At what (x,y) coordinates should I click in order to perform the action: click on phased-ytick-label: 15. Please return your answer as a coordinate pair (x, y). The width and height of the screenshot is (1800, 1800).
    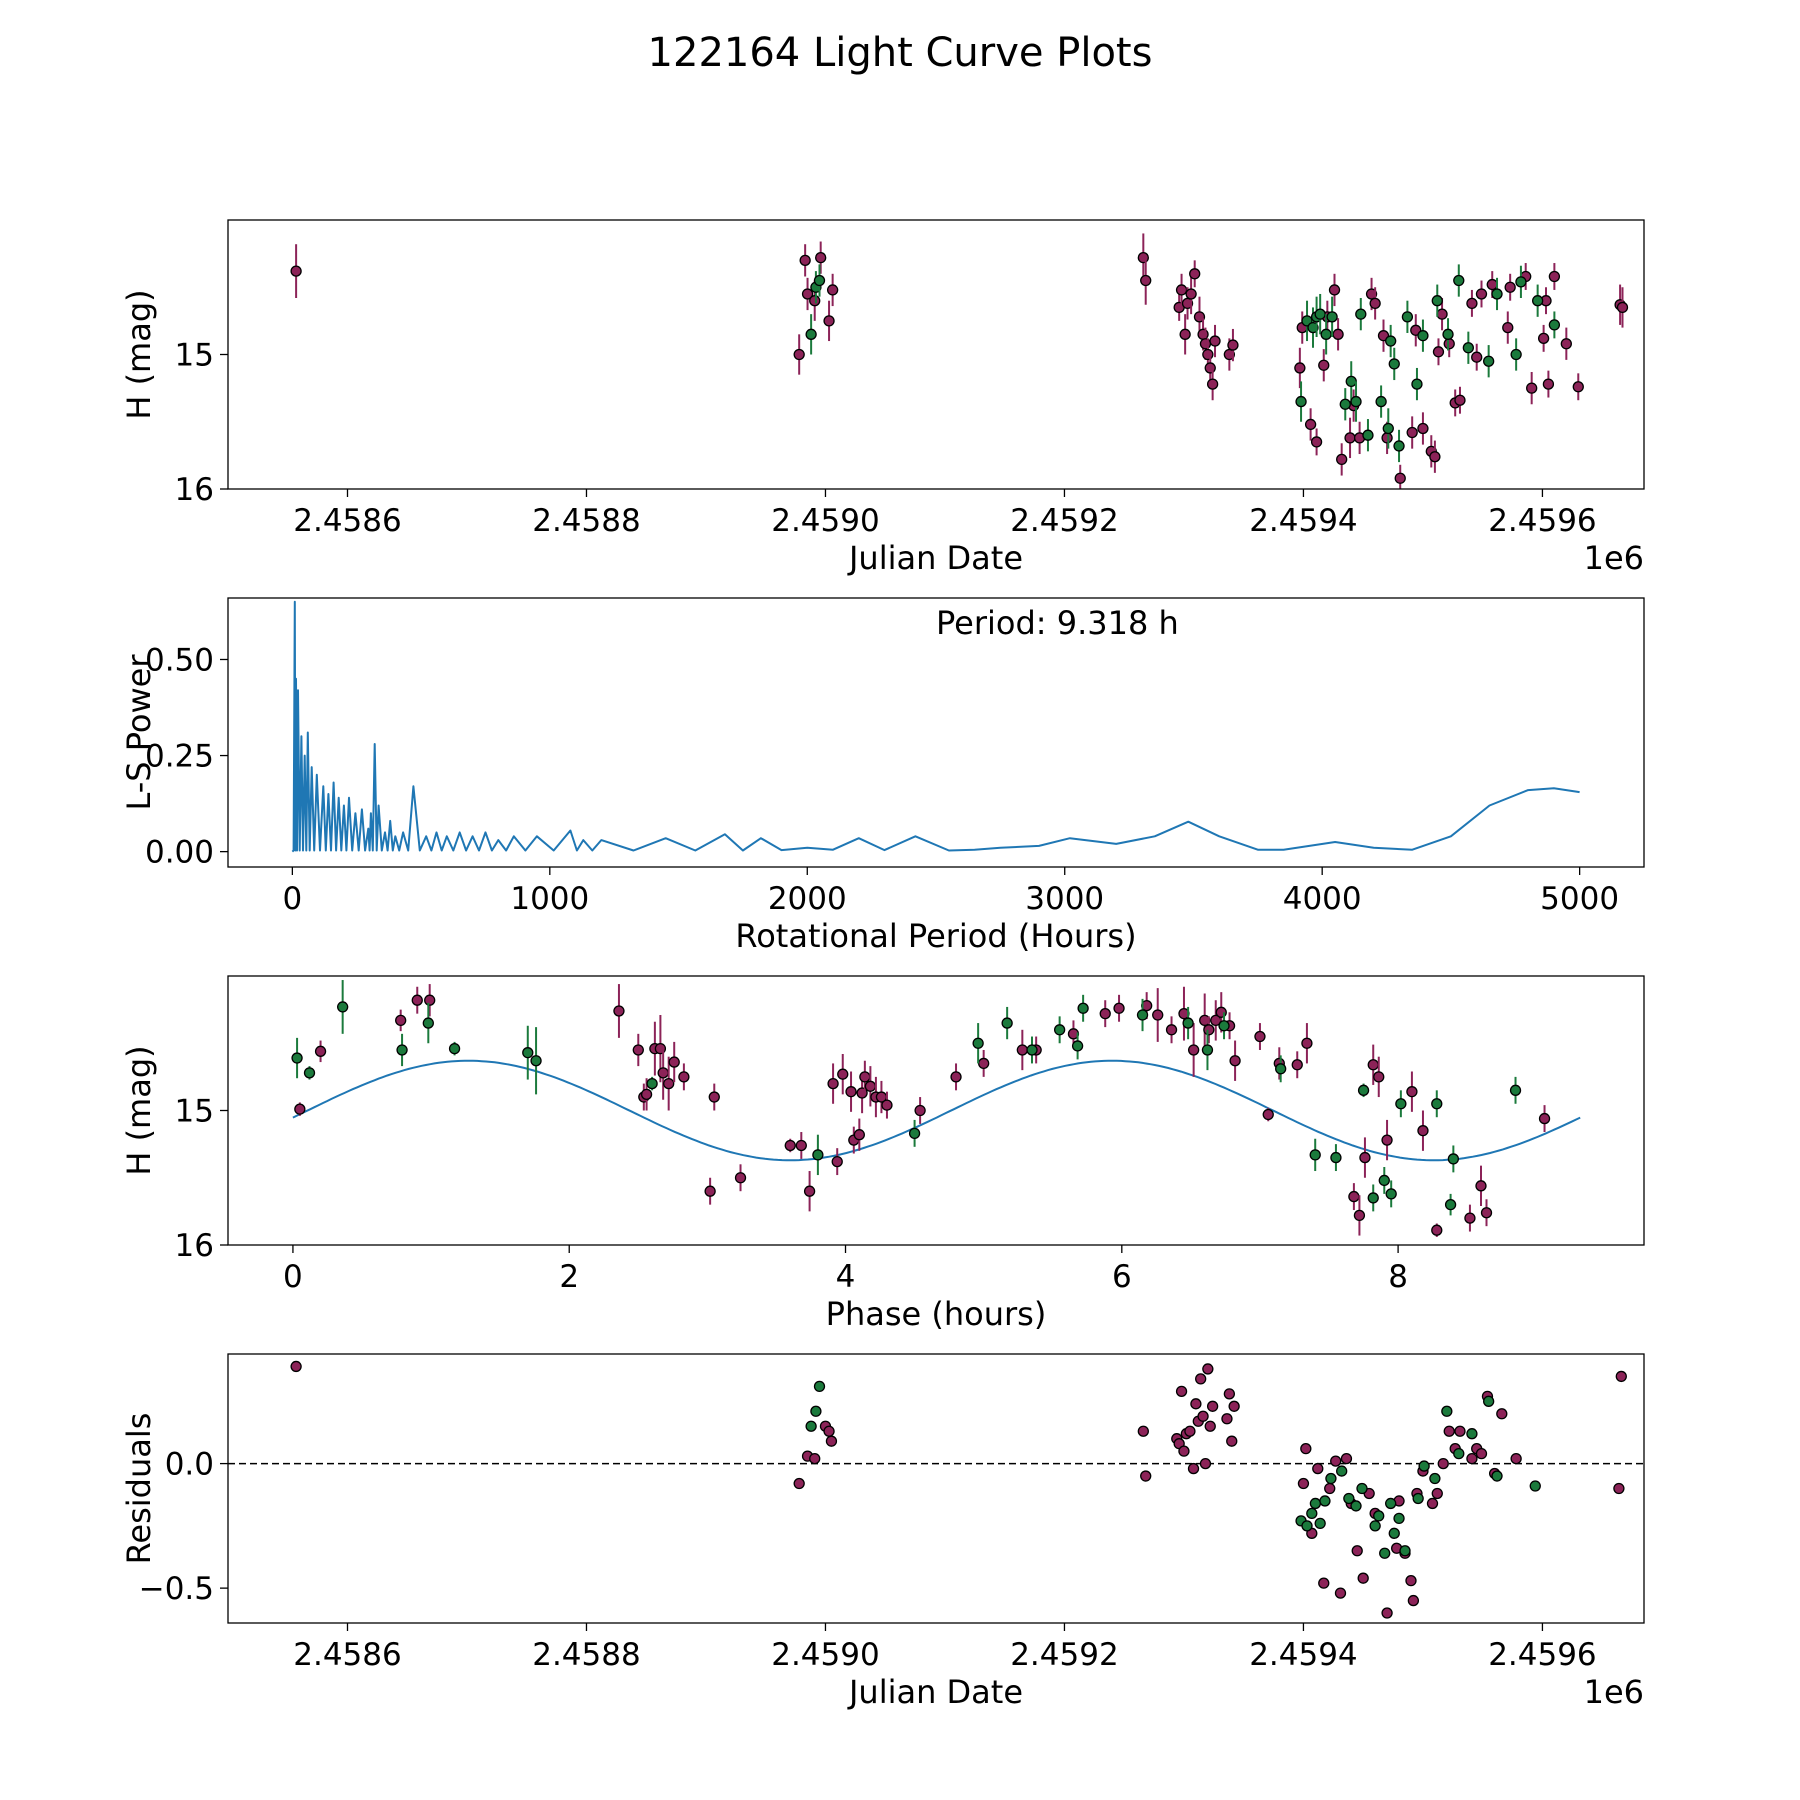
    Looking at the image, I should click on (194, 1112).